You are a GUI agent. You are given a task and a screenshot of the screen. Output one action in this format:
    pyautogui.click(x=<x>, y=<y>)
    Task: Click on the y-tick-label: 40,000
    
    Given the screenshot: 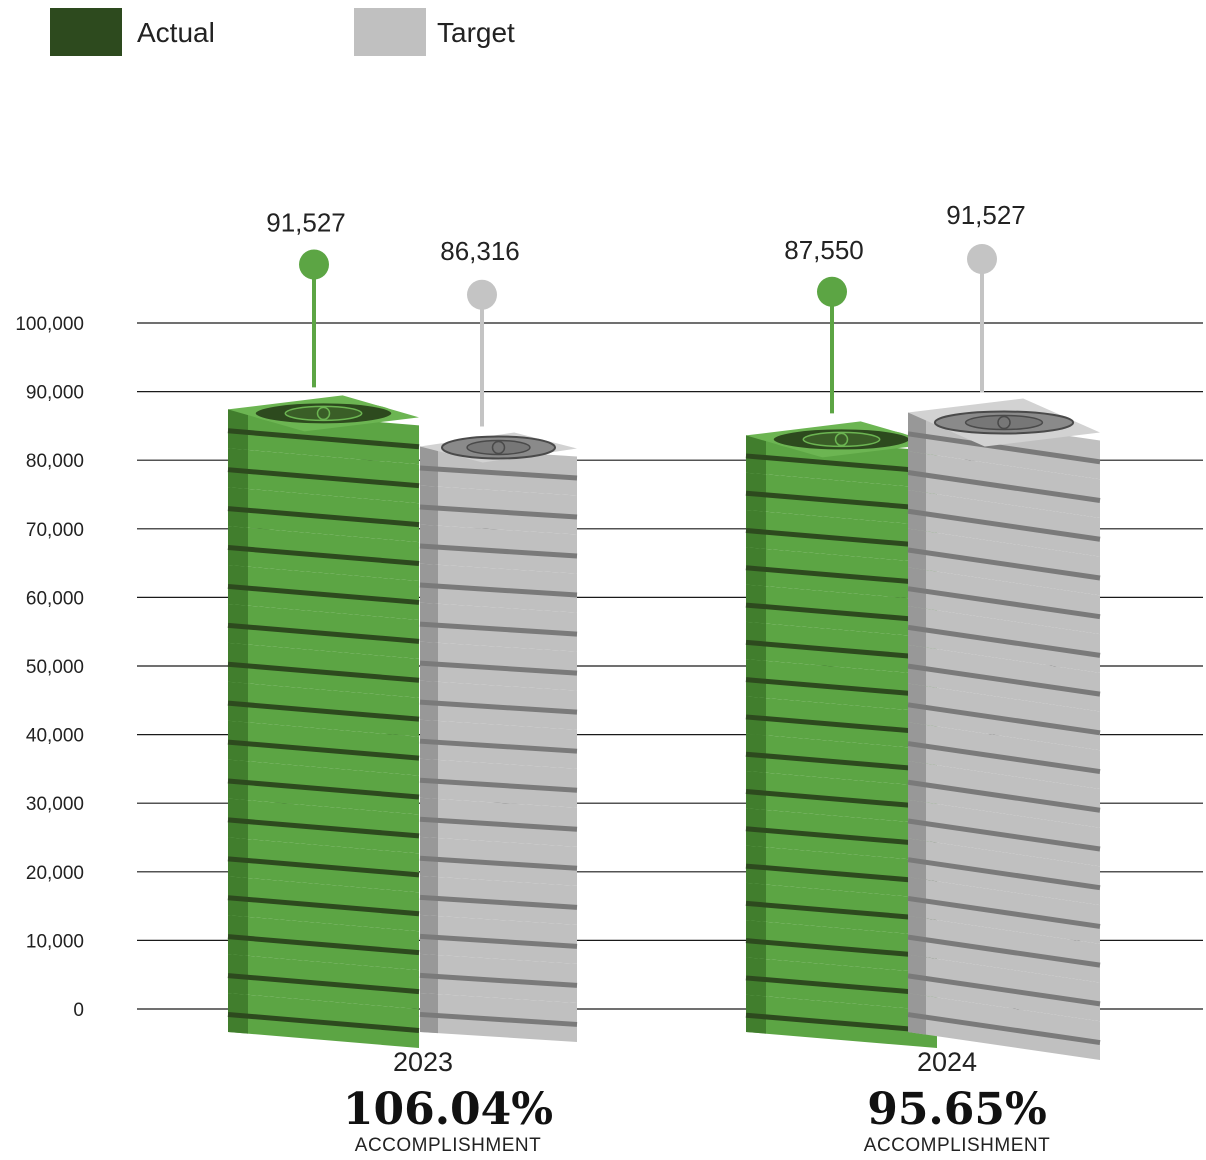 What is the action you would take?
    pyautogui.click(x=55, y=736)
    